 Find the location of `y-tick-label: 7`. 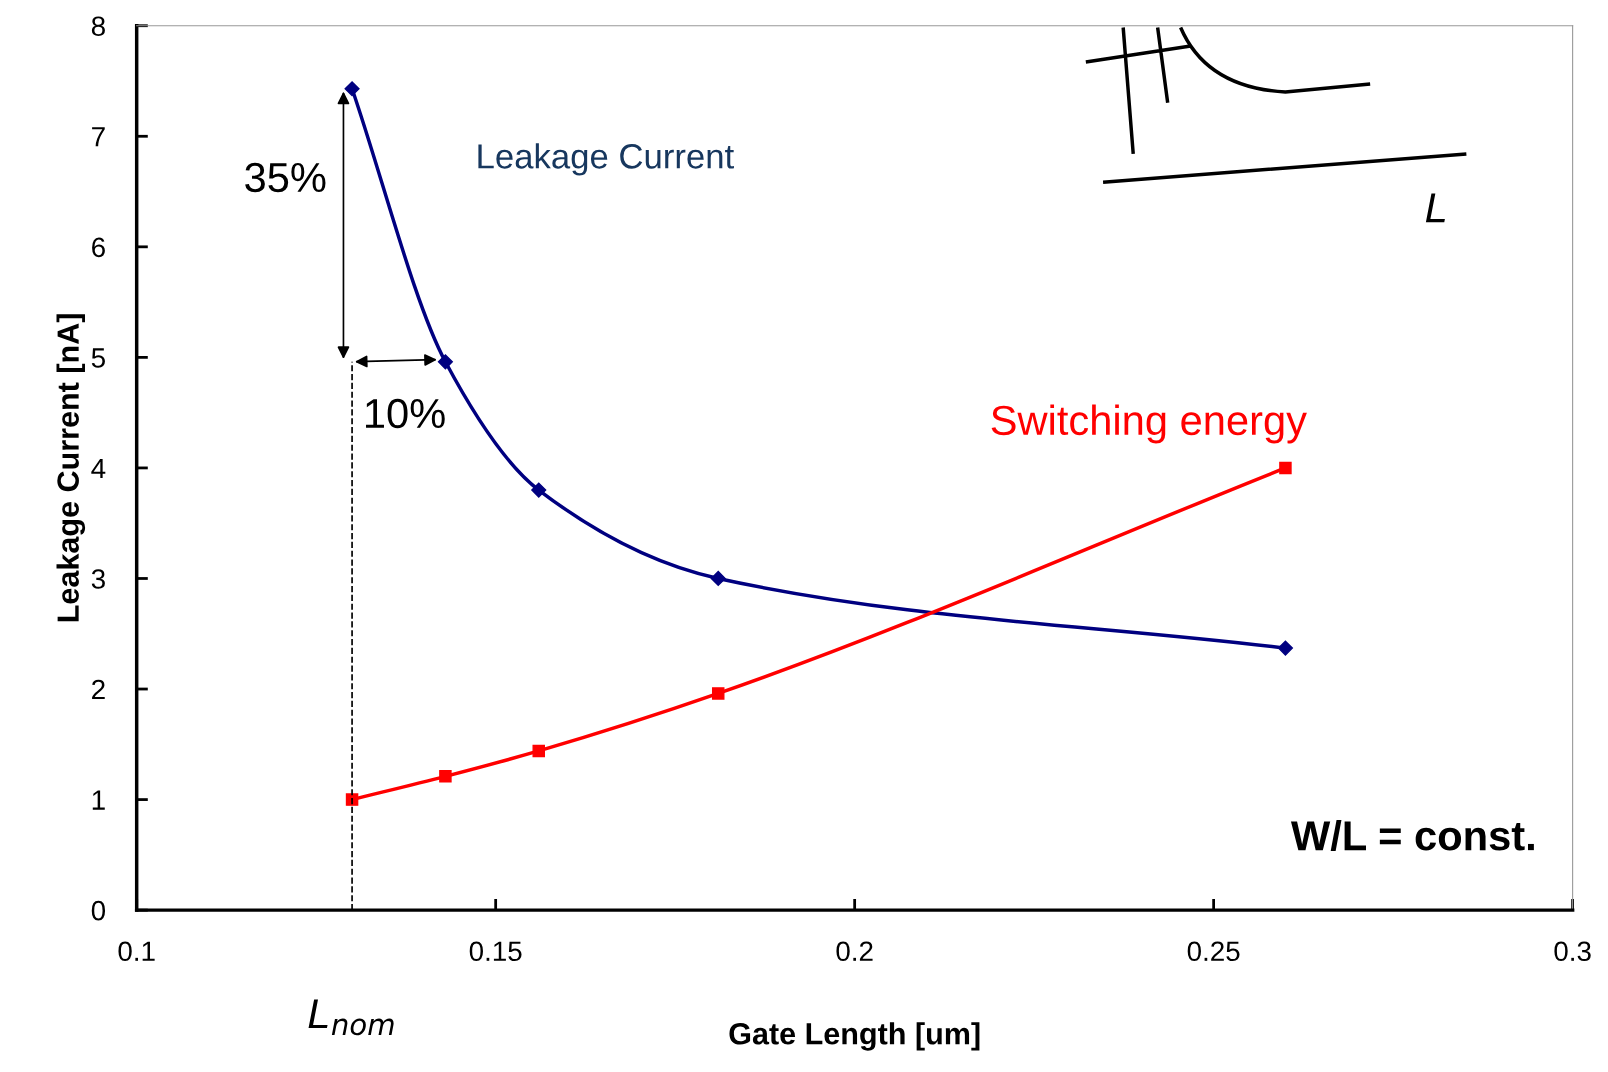

y-tick-label: 7 is located at coordinates (98, 137).